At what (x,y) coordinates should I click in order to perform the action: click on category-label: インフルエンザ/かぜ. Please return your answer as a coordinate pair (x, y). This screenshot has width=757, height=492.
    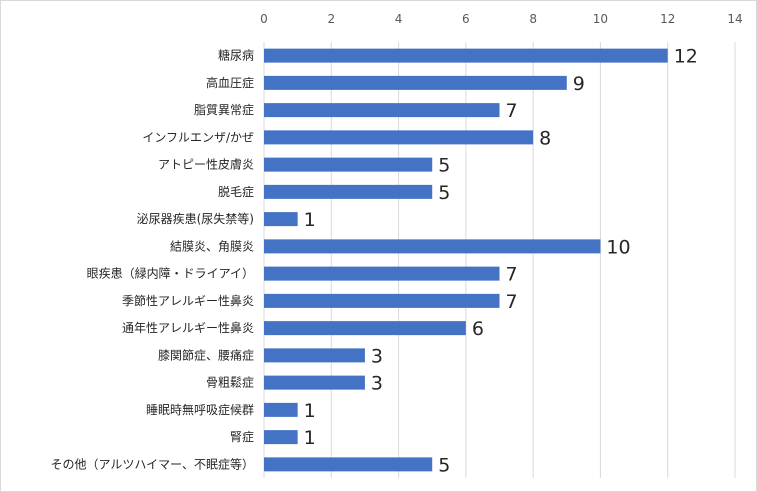
    Looking at the image, I should click on (198, 137).